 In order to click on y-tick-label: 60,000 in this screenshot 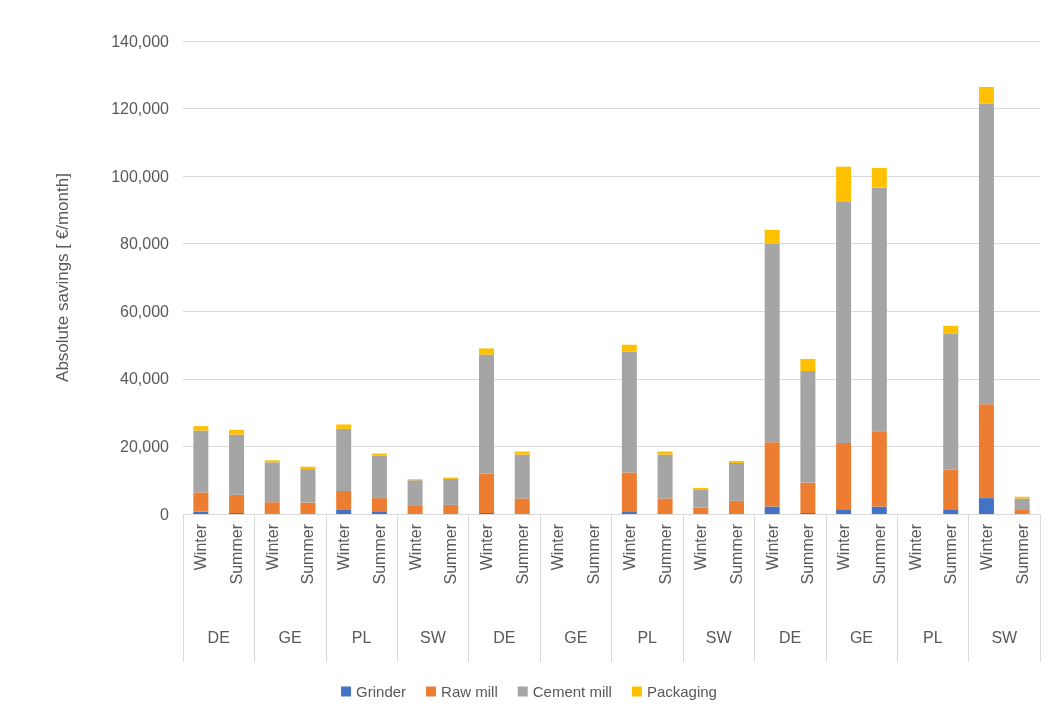, I will do `click(145, 311)`.